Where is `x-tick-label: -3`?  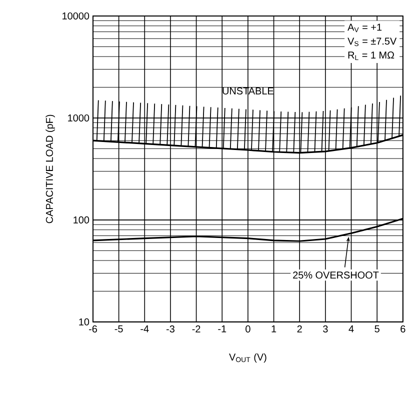
x-tick-label: -3 is located at coordinates (170, 329).